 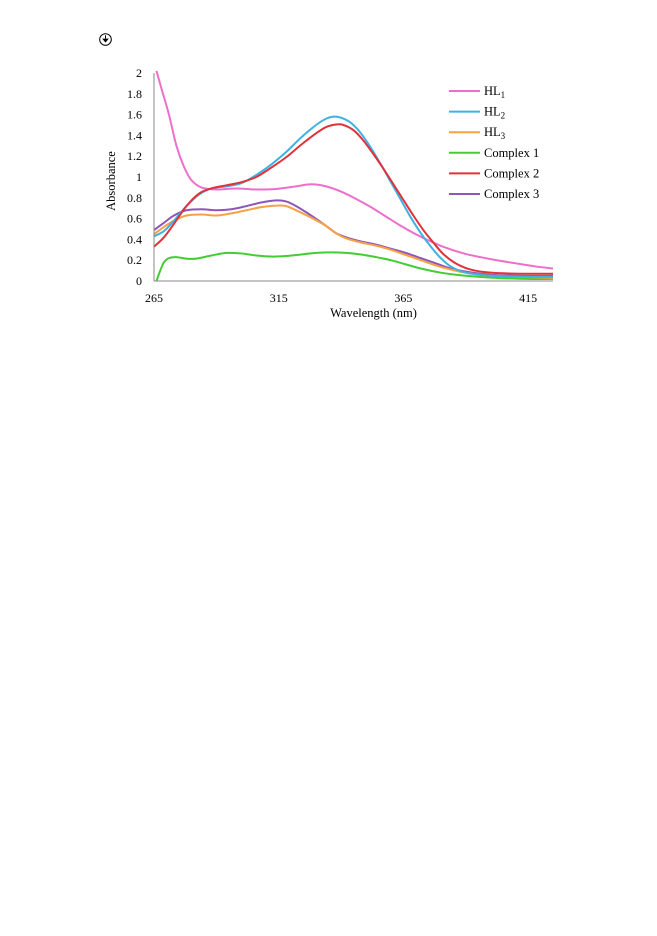 What do you see at coordinates (139, 73) in the screenshot?
I see `y-tick-label: 2` at bounding box center [139, 73].